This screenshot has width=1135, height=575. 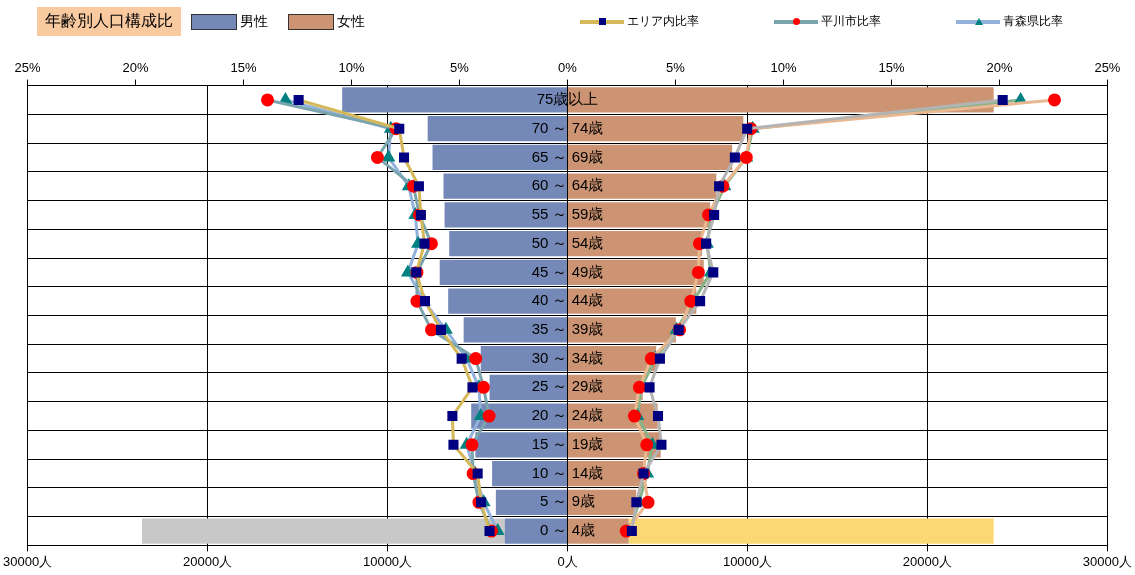 I want to click on legend-label: 青森県比率, so click(x=1033, y=21).